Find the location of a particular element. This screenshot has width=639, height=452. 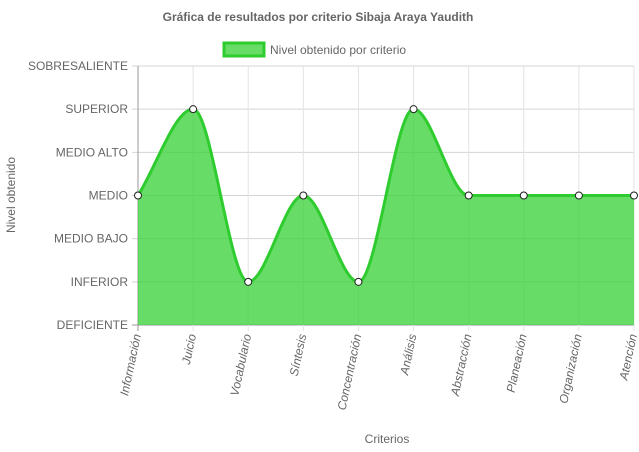

x-tick-label: Análisis is located at coordinates (408, 355).